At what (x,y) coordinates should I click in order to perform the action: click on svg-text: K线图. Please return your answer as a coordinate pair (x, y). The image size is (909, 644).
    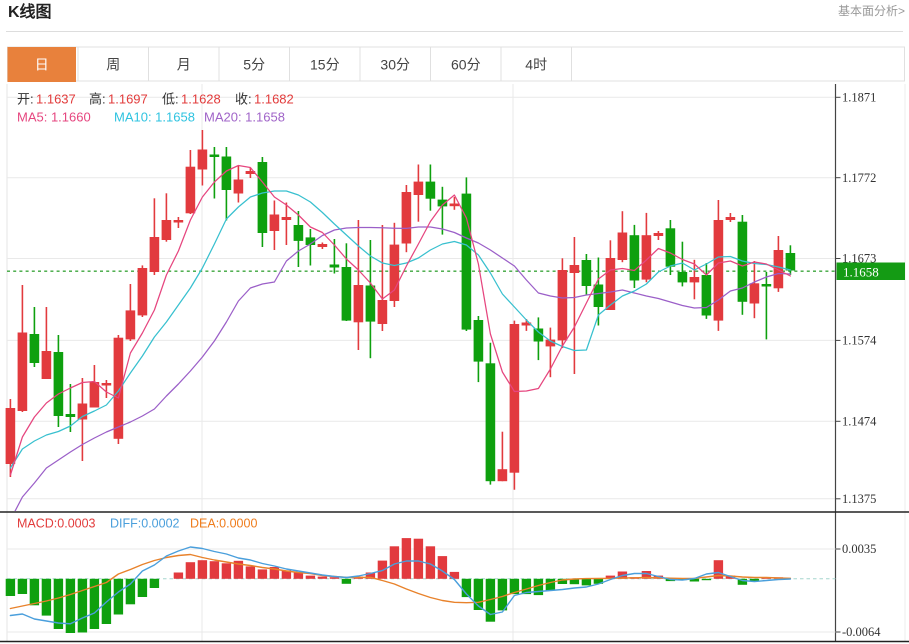
    Looking at the image, I should click on (30, 11).